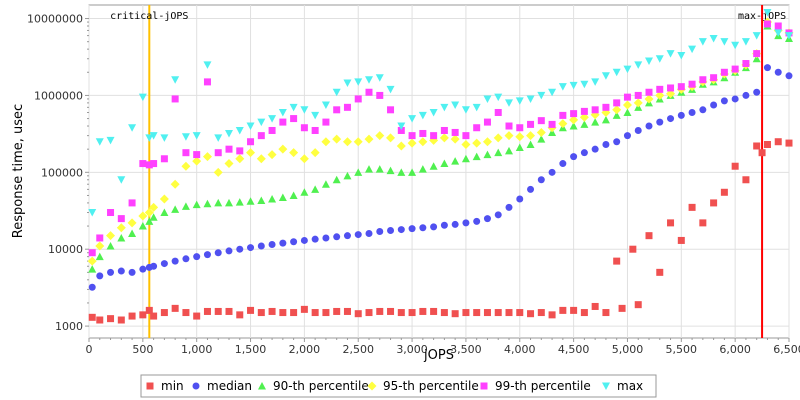 This screenshot has width=800, height=400. Describe the element at coordinates (196, 386) in the screenshot. I see `legend-swatch` at that location.